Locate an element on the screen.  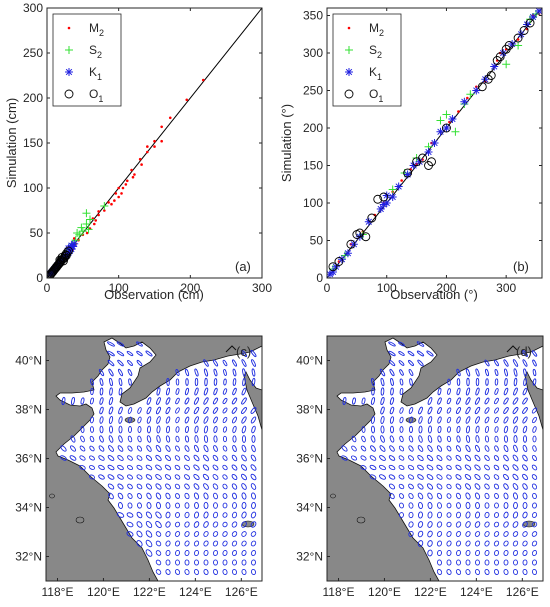
panel-d-ellipses is located at coordinates (439, 458).